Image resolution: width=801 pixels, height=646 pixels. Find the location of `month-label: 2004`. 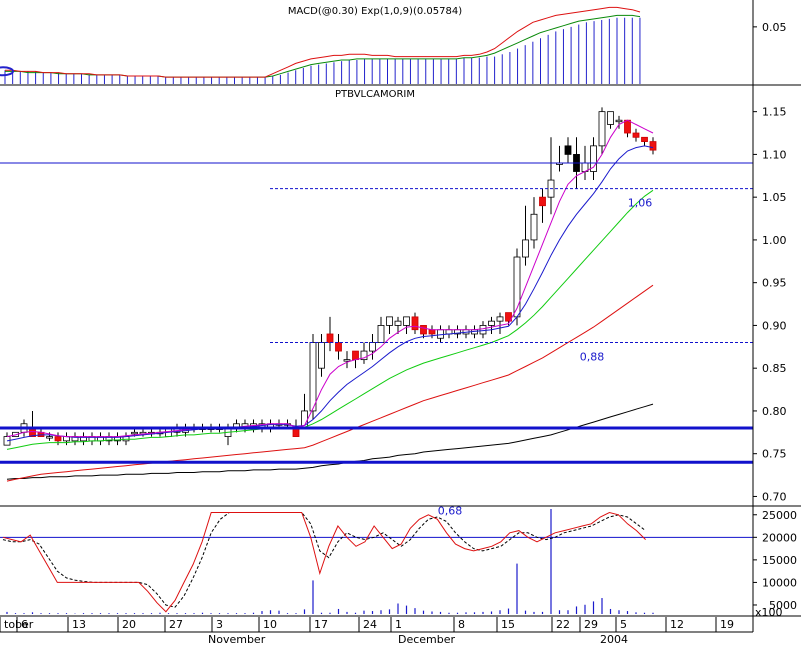

month-label: 2004 is located at coordinates (614, 639).